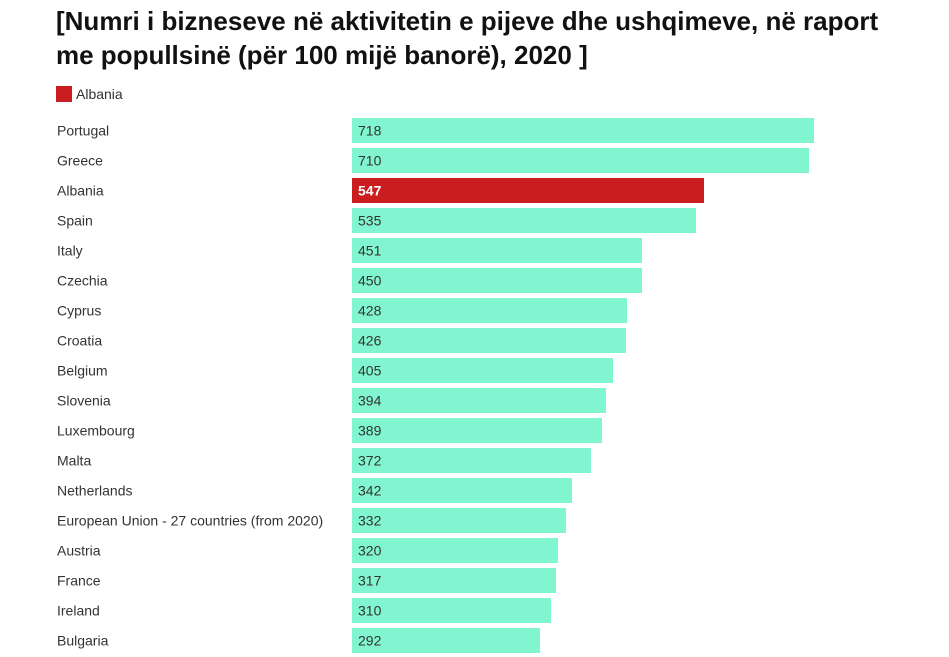 This screenshot has height=657, width=949. Describe the element at coordinates (79, 551) in the screenshot. I see `category-label: Austria` at that location.